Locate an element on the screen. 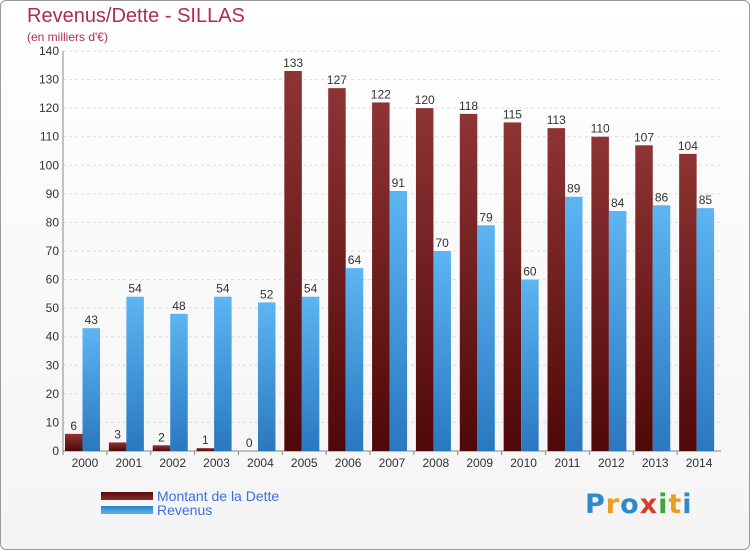 The width and height of the screenshot is (750, 550). y-tick-label-80: 80 is located at coordinates (53, 222).